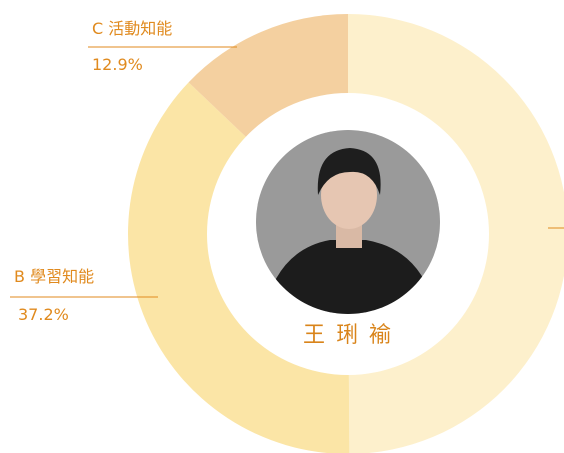 This screenshot has width=564, height=453. Describe the element at coordinates (117, 64) in the screenshot. I see `value-label: 12.9%` at that location.